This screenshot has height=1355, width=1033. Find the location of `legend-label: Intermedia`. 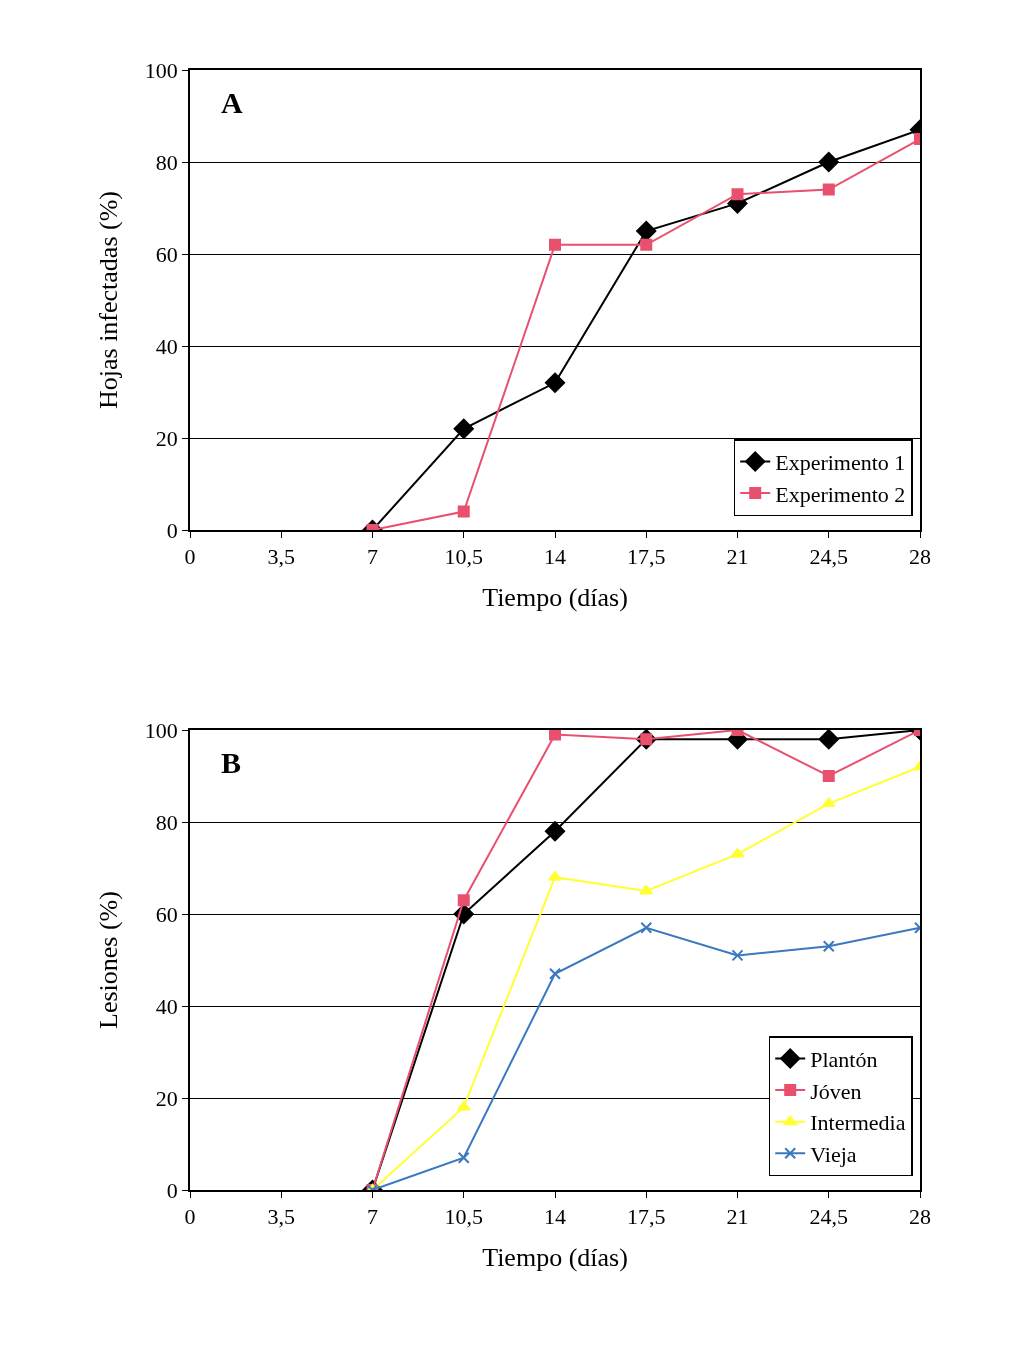

legend-label: Intermedia is located at coordinates (858, 1123).